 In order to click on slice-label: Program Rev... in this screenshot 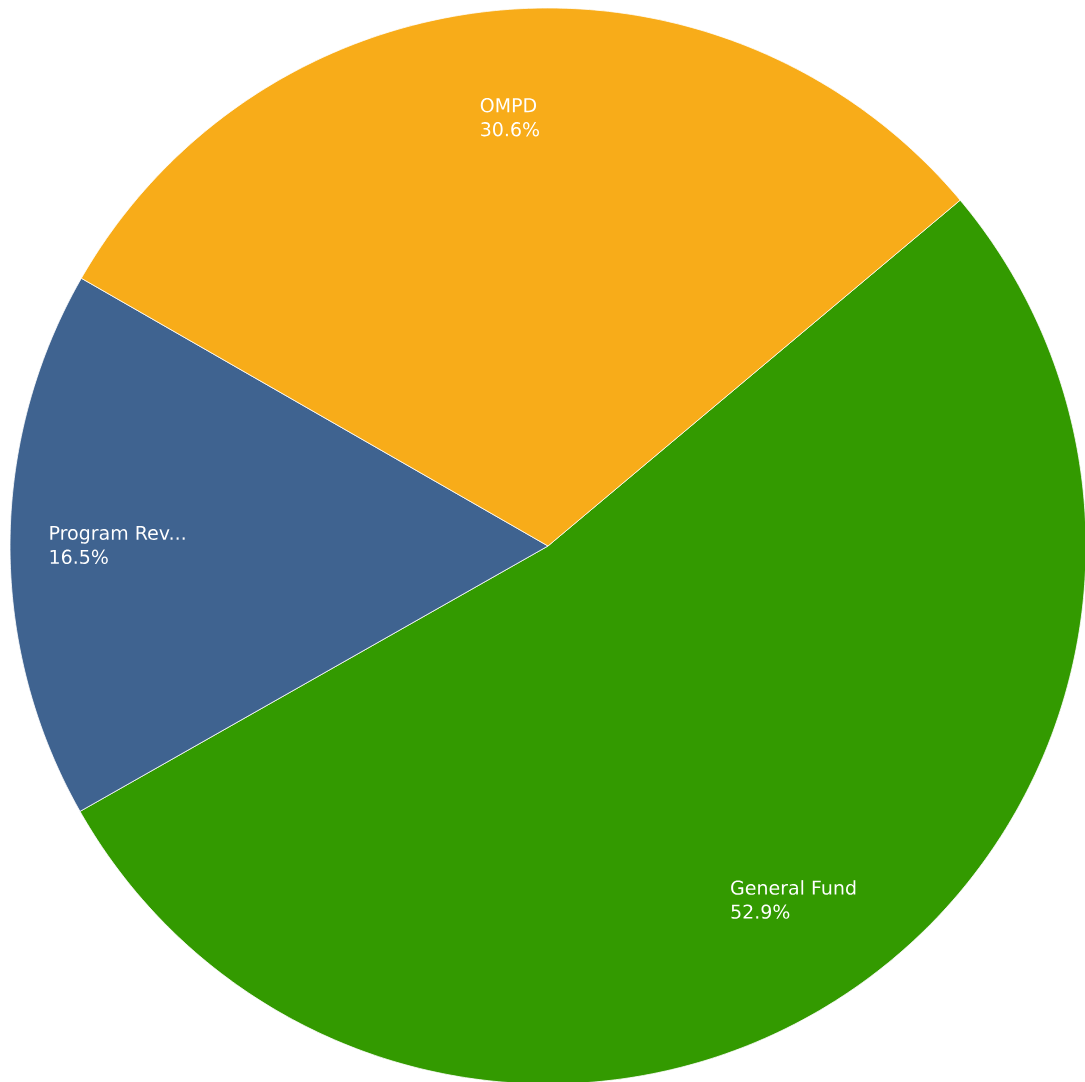, I will do `click(117, 534)`.